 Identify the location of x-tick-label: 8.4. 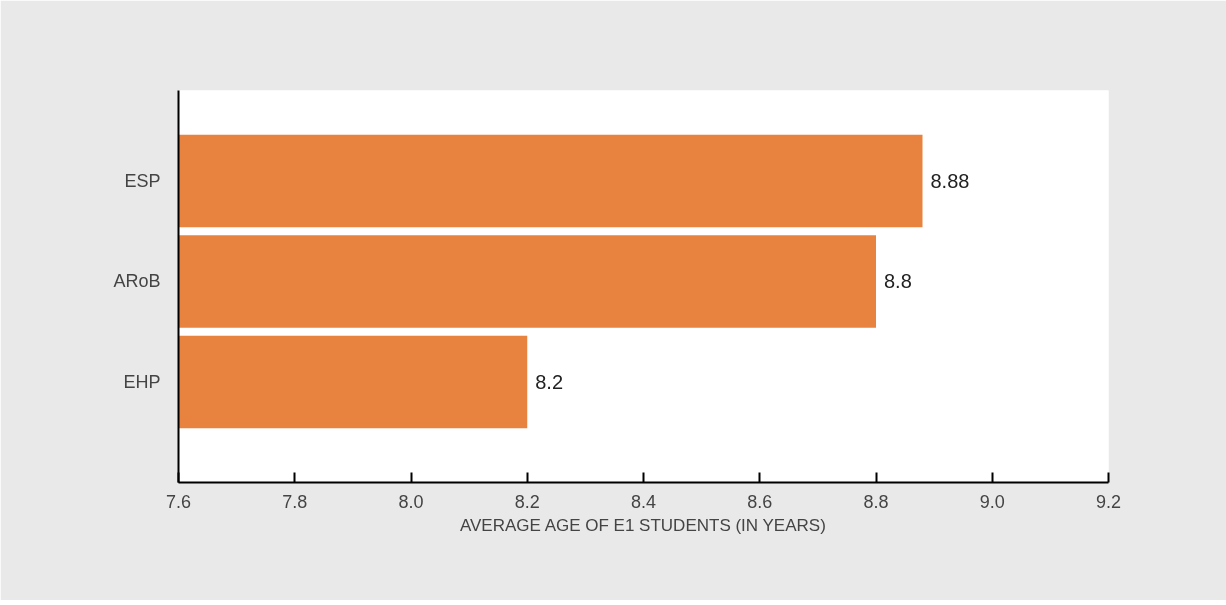
(643, 501).